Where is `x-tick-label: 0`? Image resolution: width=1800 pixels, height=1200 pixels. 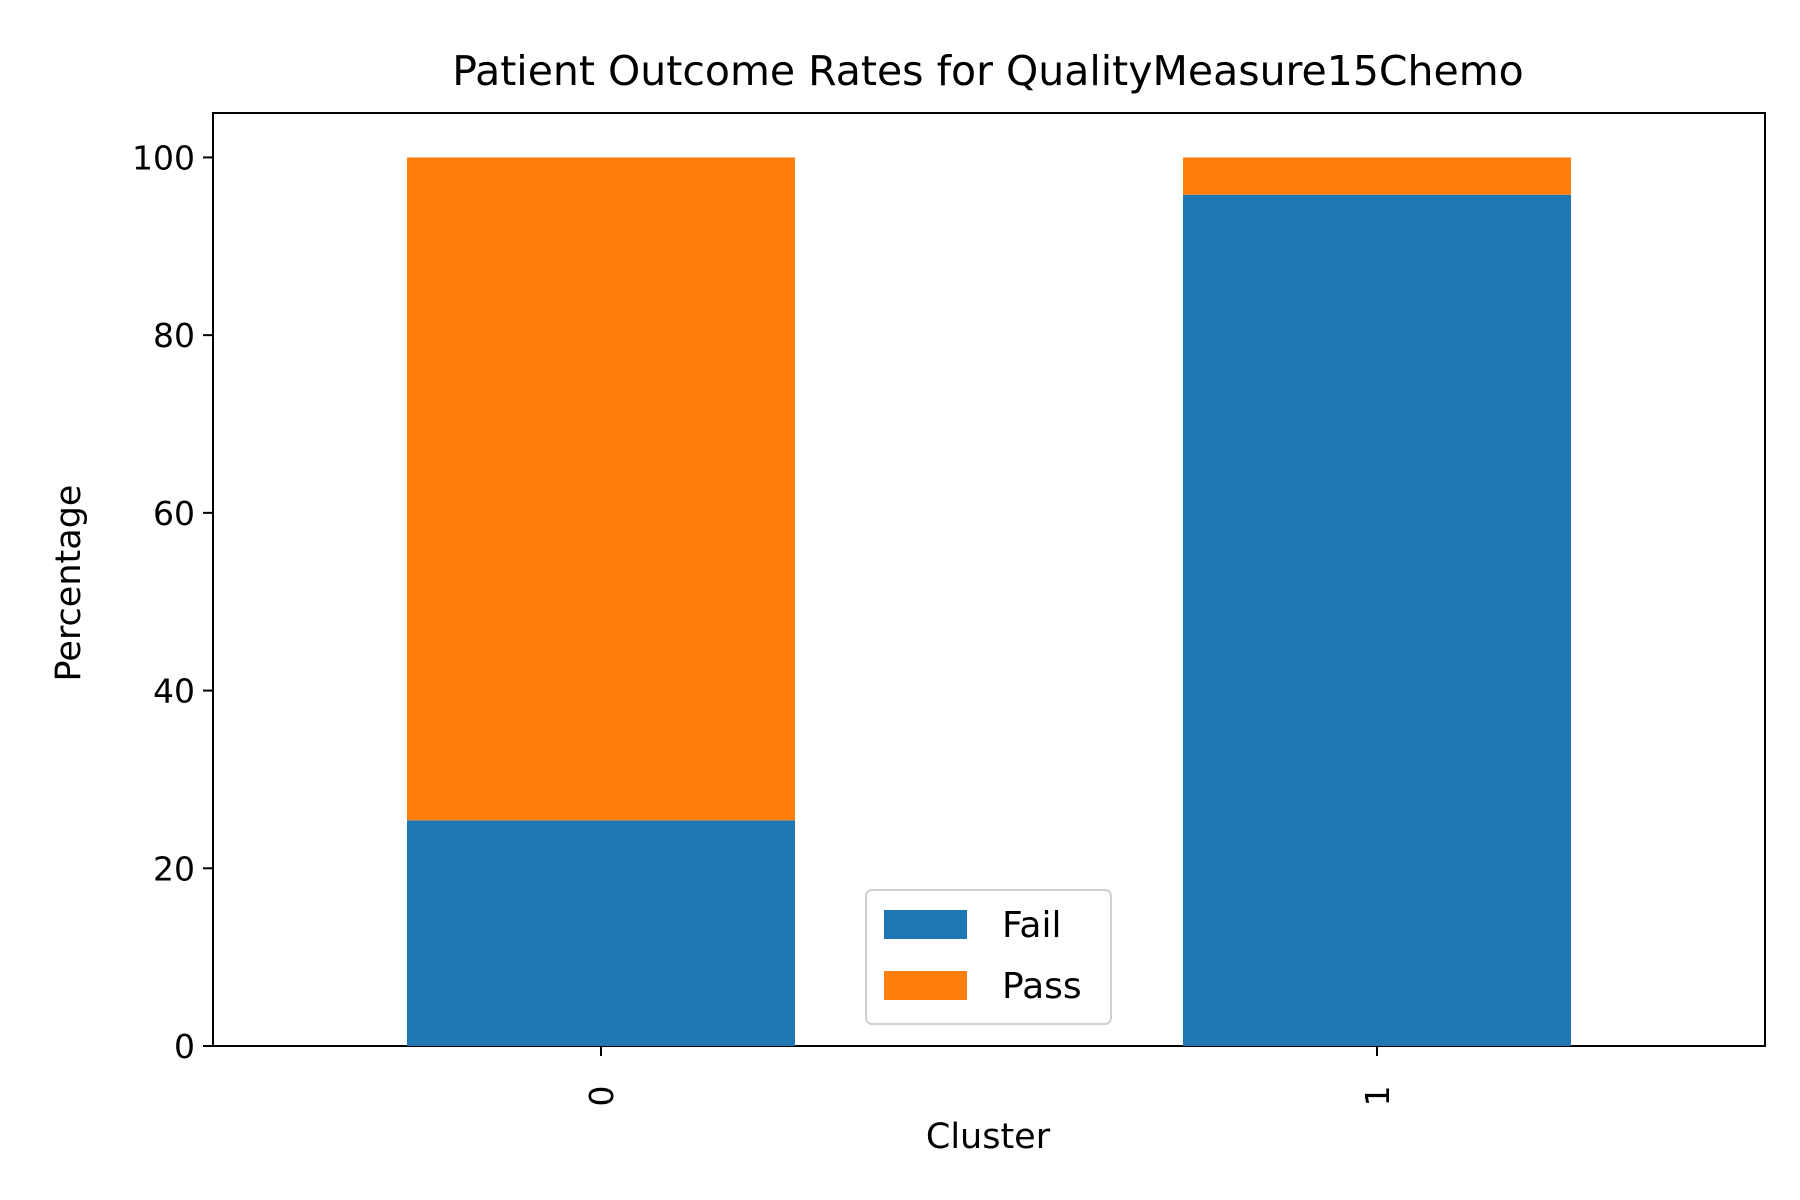 x-tick-label: 0 is located at coordinates (601, 1096).